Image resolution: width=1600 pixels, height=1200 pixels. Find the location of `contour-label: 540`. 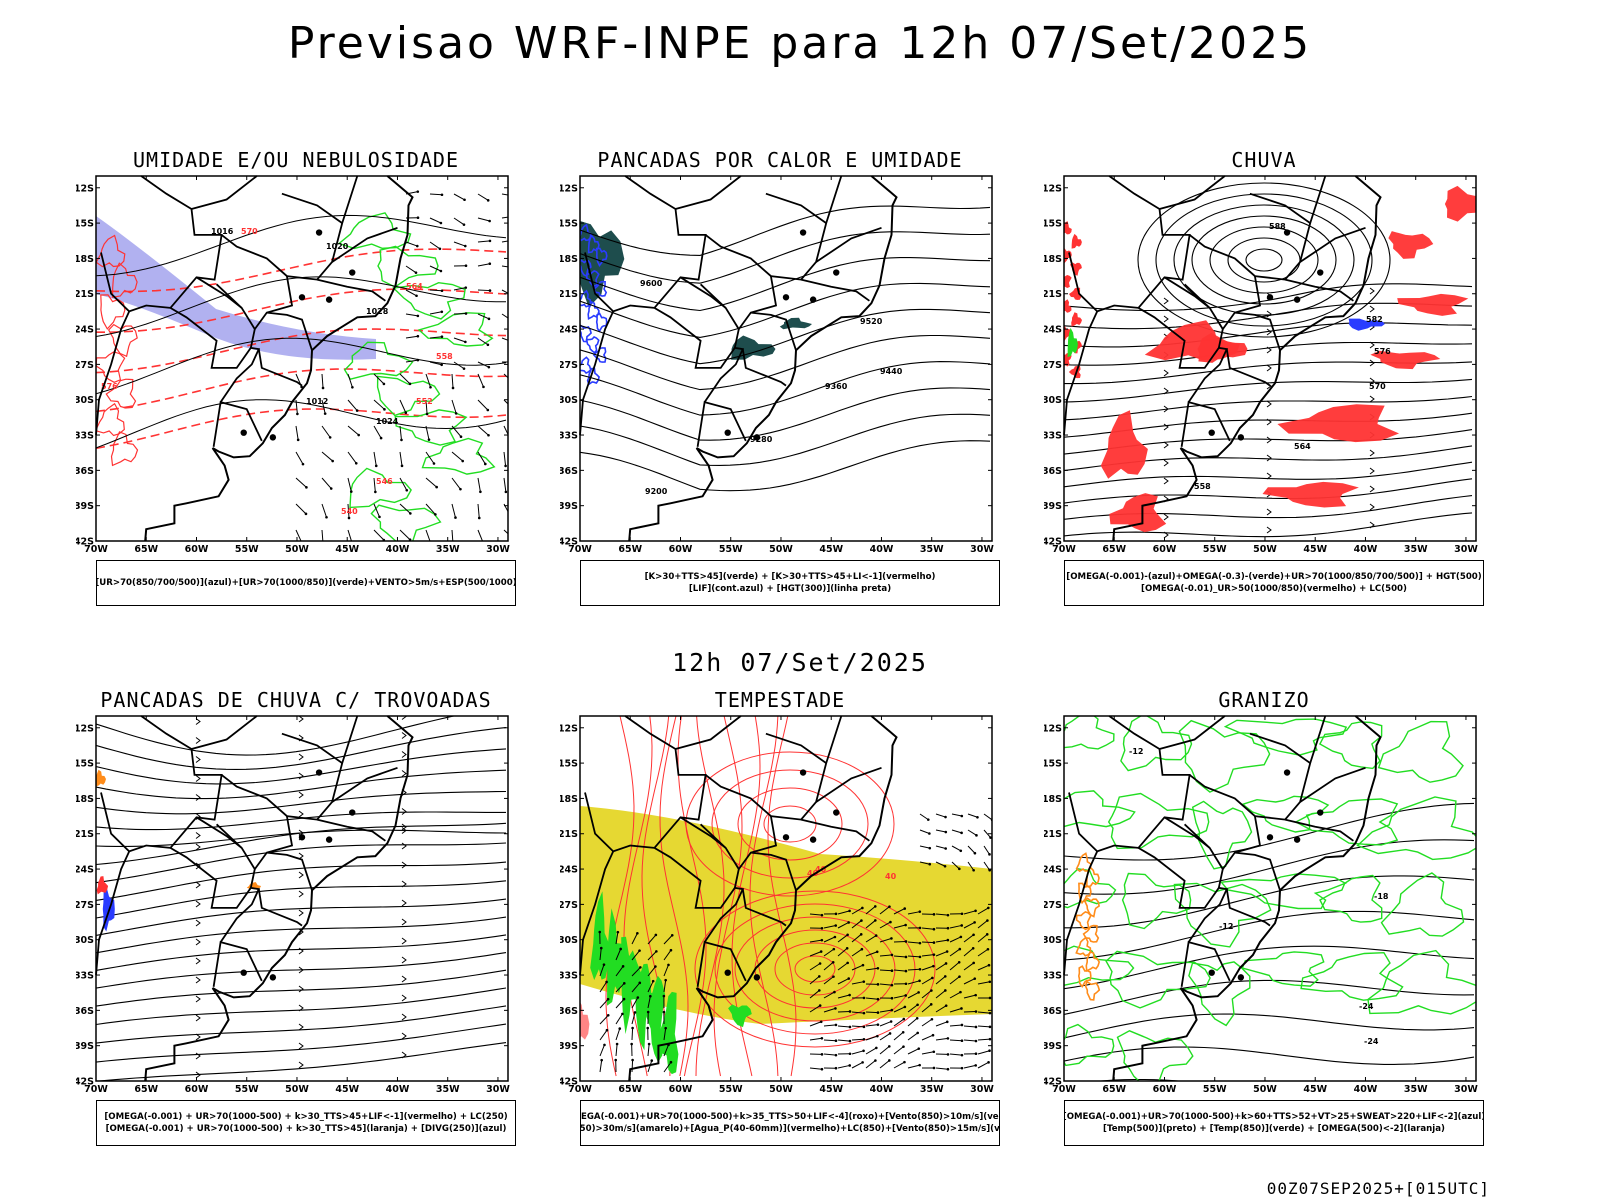

contour-label: 540 is located at coordinates (349, 511).